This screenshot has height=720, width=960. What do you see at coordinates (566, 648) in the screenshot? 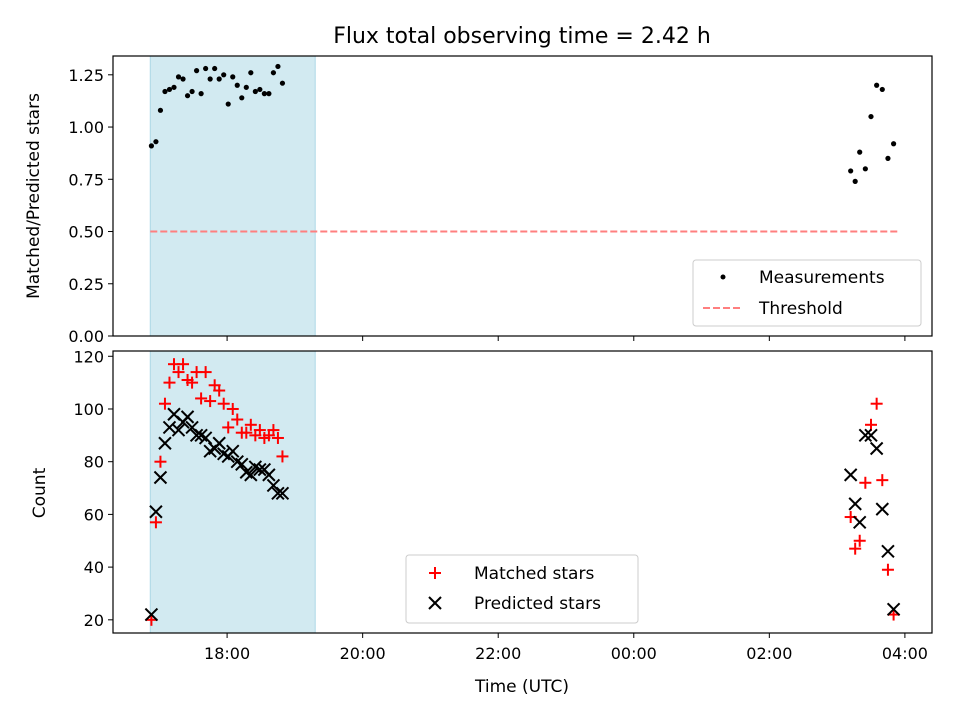
I see `x-axis-ticks-bottom: 18:00 20:00 22:00 00:00 02:00 04:00` at bounding box center [566, 648].